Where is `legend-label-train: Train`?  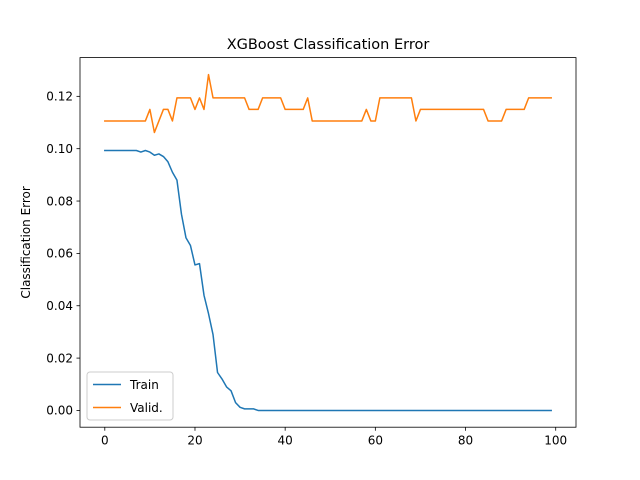
legend-label-train: Train is located at coordinates (144, 385).